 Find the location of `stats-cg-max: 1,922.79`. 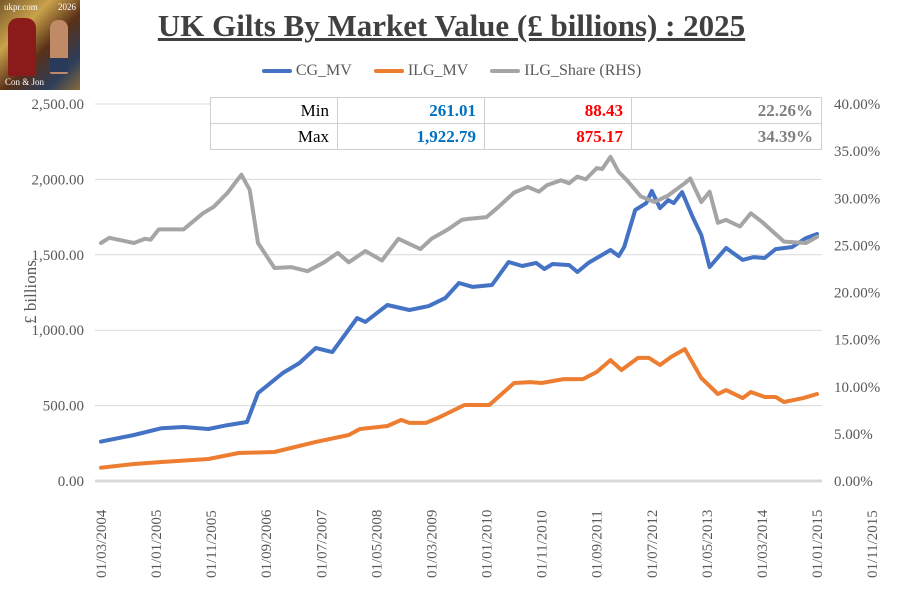

stats-cg-max: 1,922.79 is located at coordinates (411, 136).